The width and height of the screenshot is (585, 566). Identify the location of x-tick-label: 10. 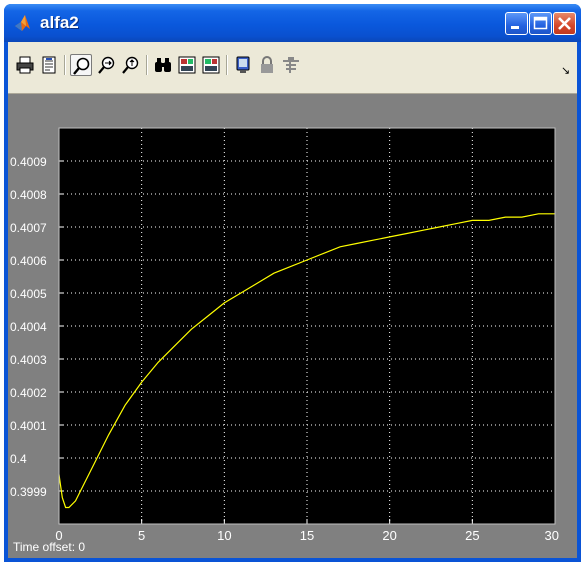
(224, 535).